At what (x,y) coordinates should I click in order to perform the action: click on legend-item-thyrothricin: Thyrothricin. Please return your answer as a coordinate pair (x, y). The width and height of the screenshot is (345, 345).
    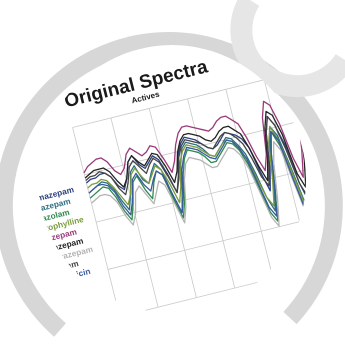
    Looking at the image, I should click on (66, 276).